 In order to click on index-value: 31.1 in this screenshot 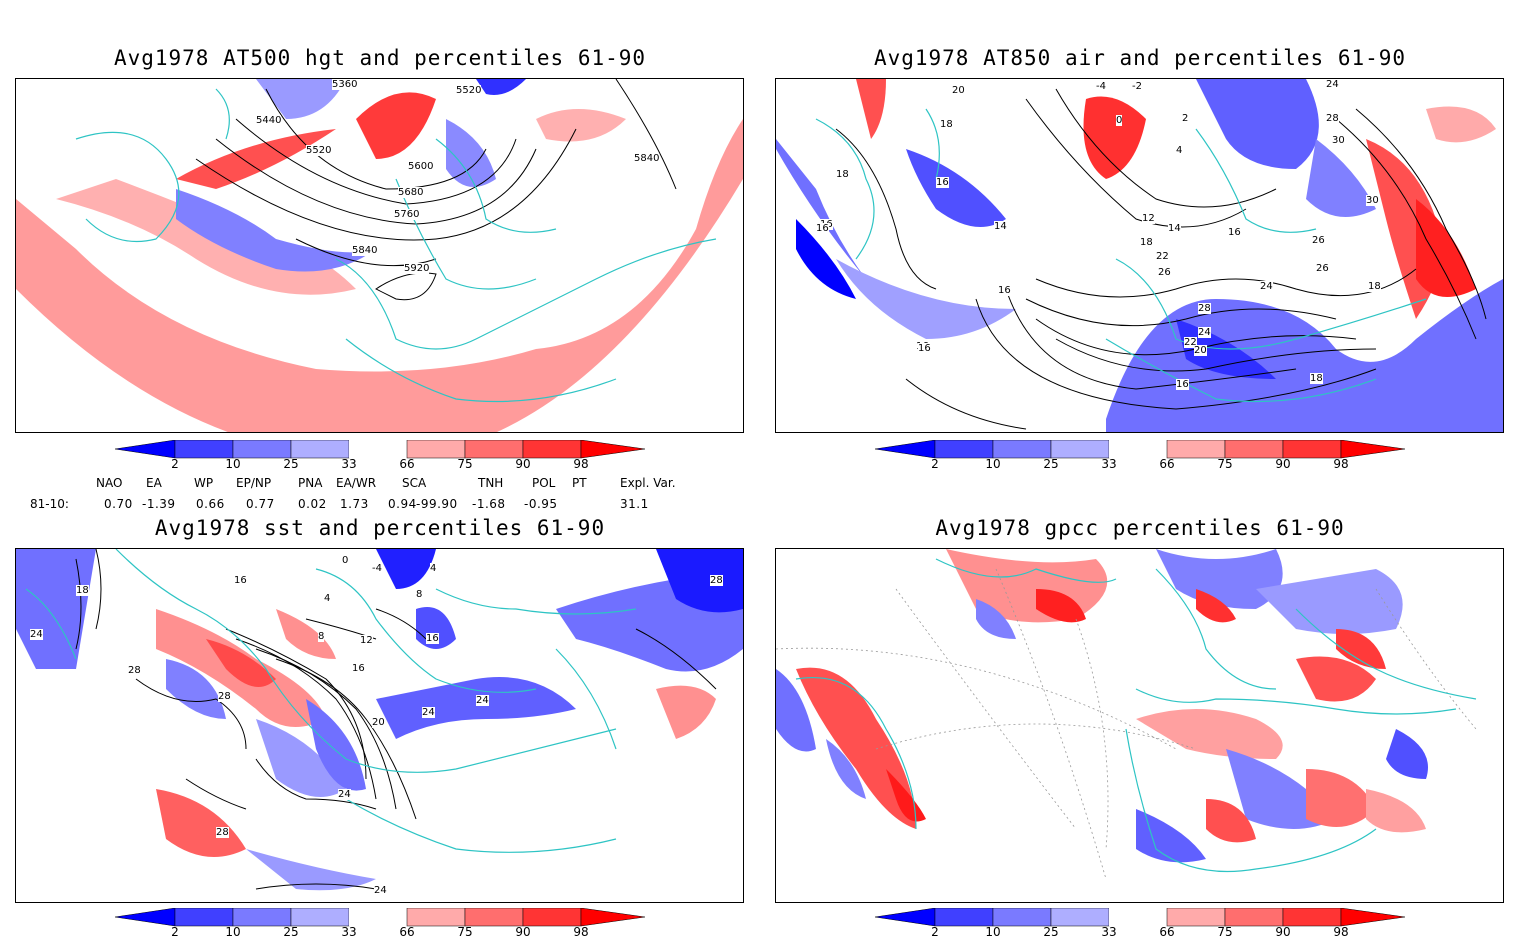, I will do `click(634, 504)`.